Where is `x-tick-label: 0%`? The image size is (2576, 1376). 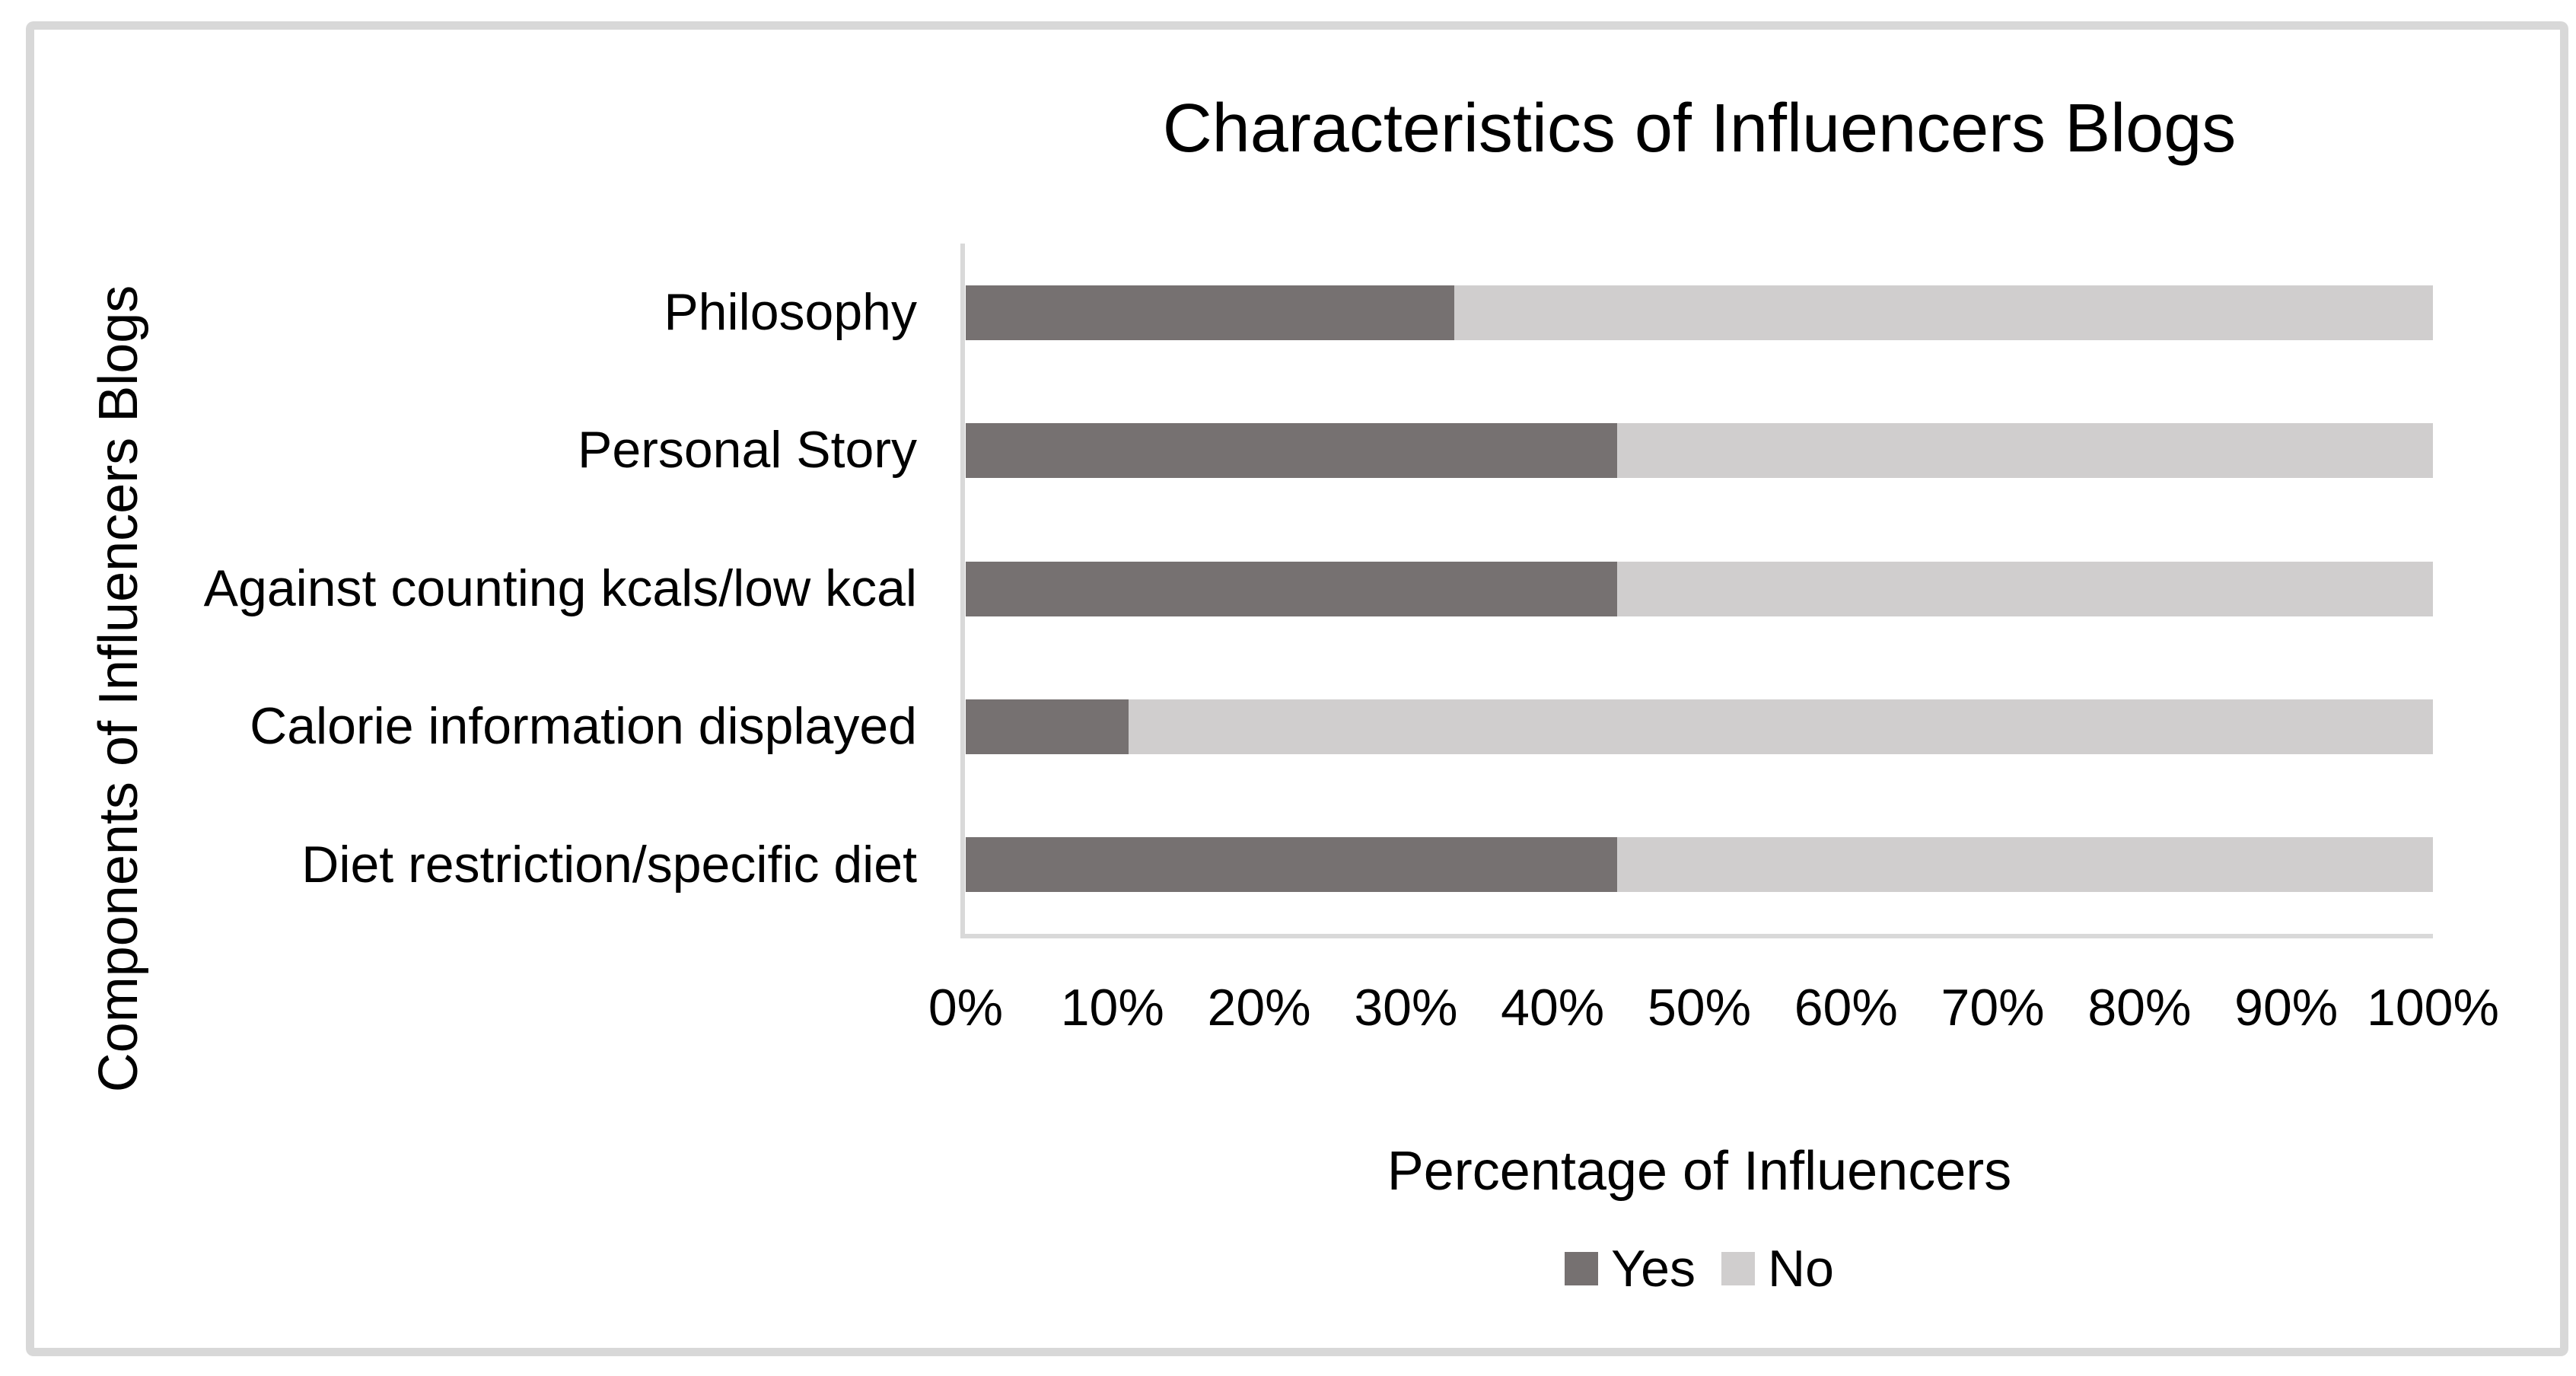
x-tick-label: 0% is located at coordinates (966, 1008).